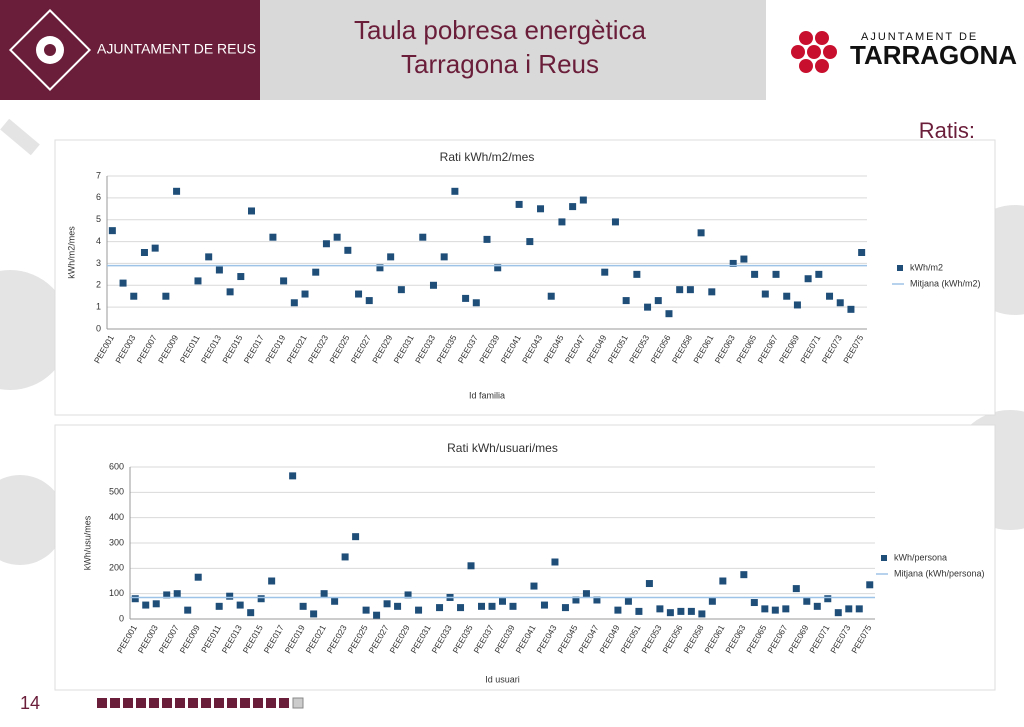  I want to click on legend-label: Mitjana (kWh/persona), so click(939, 573).